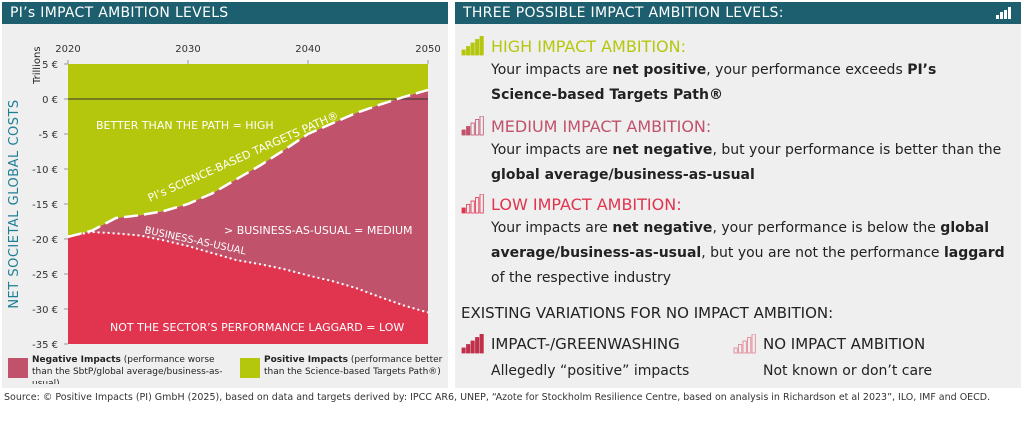  I want to click on text-segment: net positive, so click(659, 70).